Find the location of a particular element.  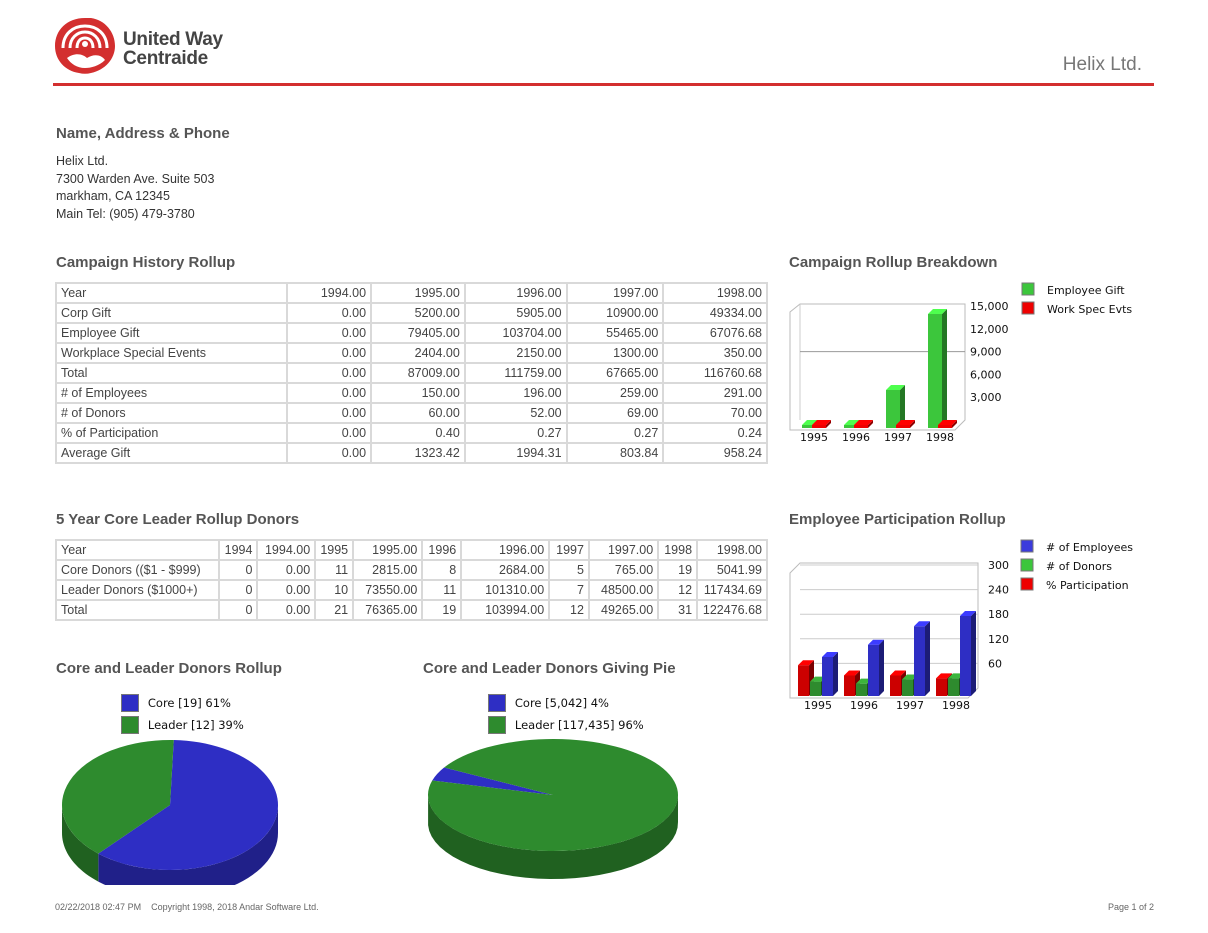

table-cell: 103704.00 is located at coordinates (515, 333).